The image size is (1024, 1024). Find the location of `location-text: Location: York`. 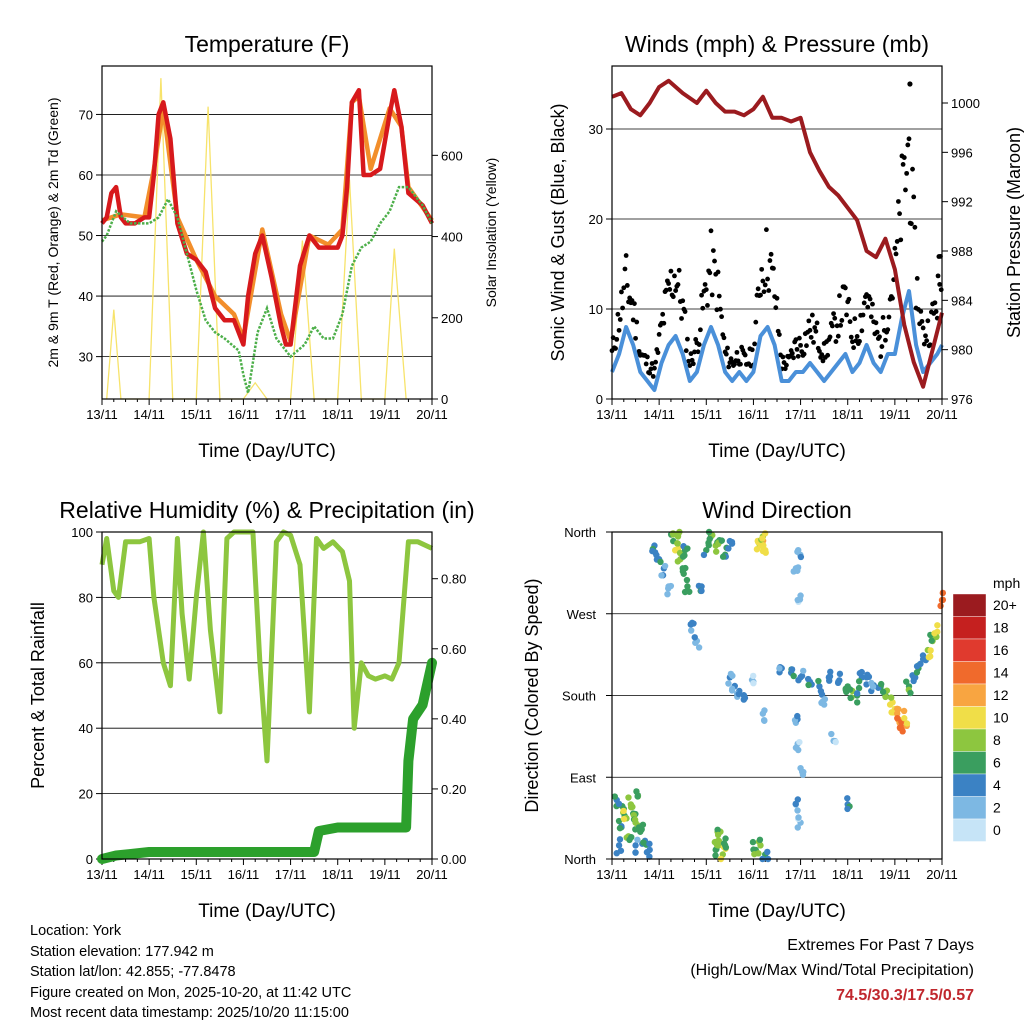

location-text: Location: York is located at coordinates (76, 931).